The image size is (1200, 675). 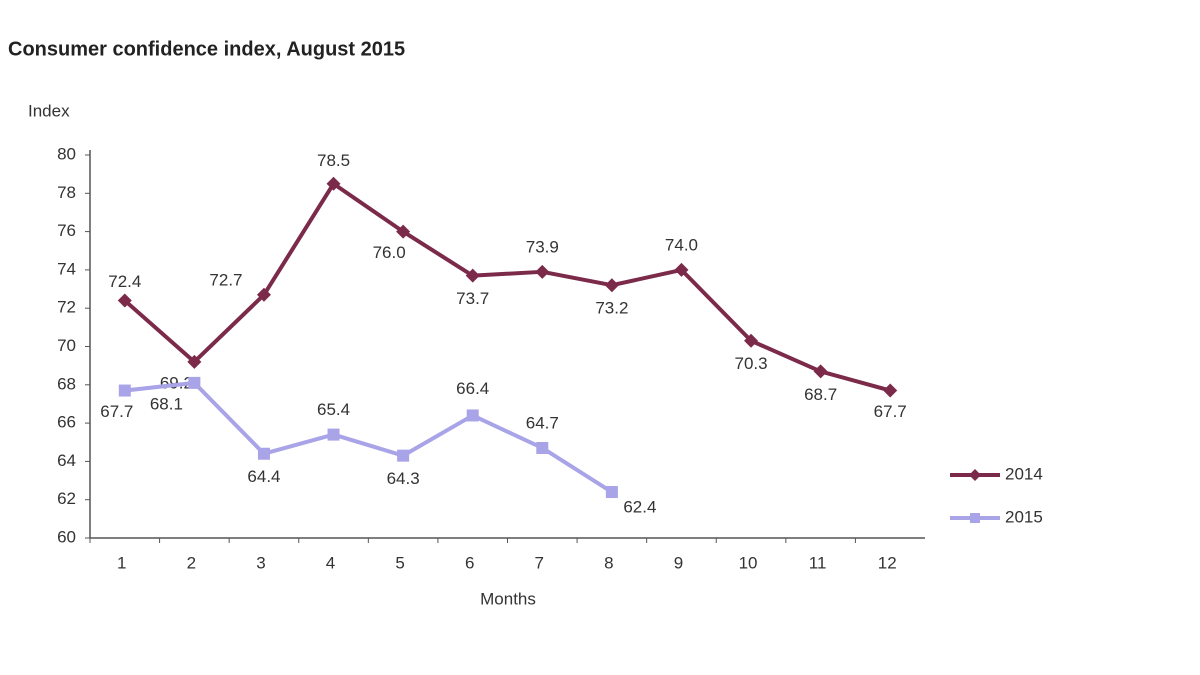 What do you see at coordinates (66, 268) in the screenshot?
I see `y-tick-label: 74` at bounding box center [66, 268].